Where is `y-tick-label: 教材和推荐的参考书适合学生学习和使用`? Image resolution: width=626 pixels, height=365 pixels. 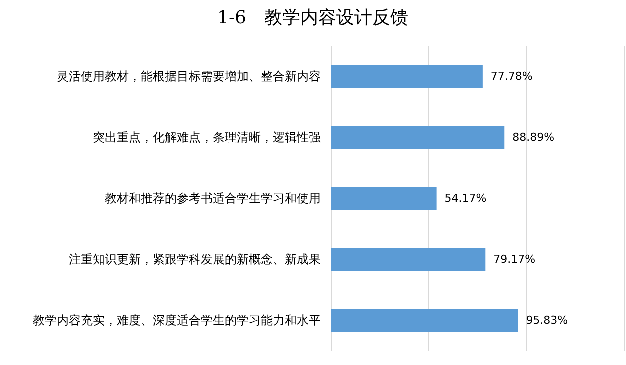 y-tick-label: 教材和推荐的参考书适合学生学习和使用 is located at coordinates (213, 199).